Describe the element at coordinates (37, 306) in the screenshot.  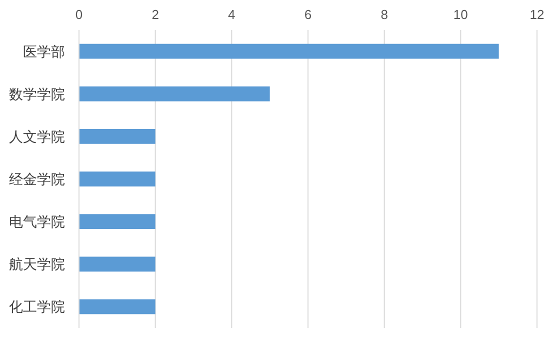
I see `y-tick-label: 化工学院` at that location.